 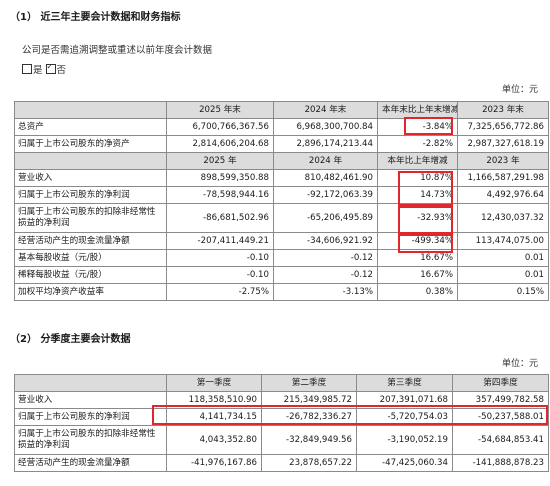 What do you see at coordinates (50, 68) in the screenshot?
I see `checkbox-yes-checked` at bounding box center [50, 68].